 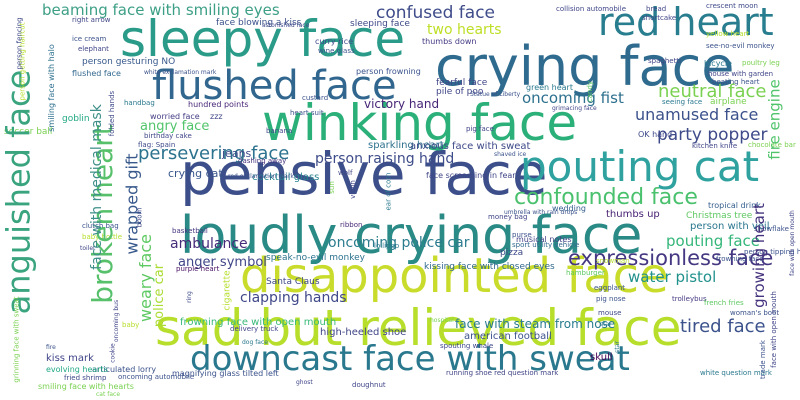 What do you see at coordinates (89, 39) in the screenshot?
I see `word-right-arrow: ice cream` at bounding box center [89, 39].